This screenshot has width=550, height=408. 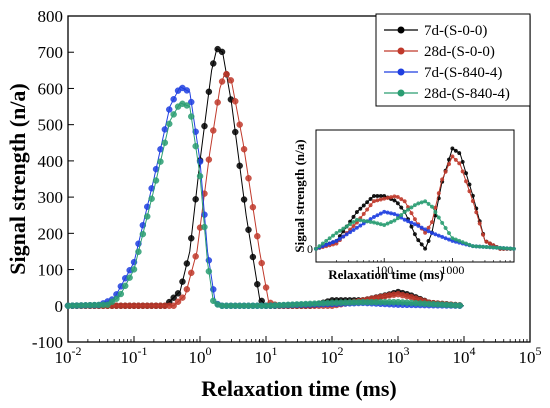 I want to click on legend-label-28d-s-0-0: 28d-(S-0-0), so click(x=459, y=52).